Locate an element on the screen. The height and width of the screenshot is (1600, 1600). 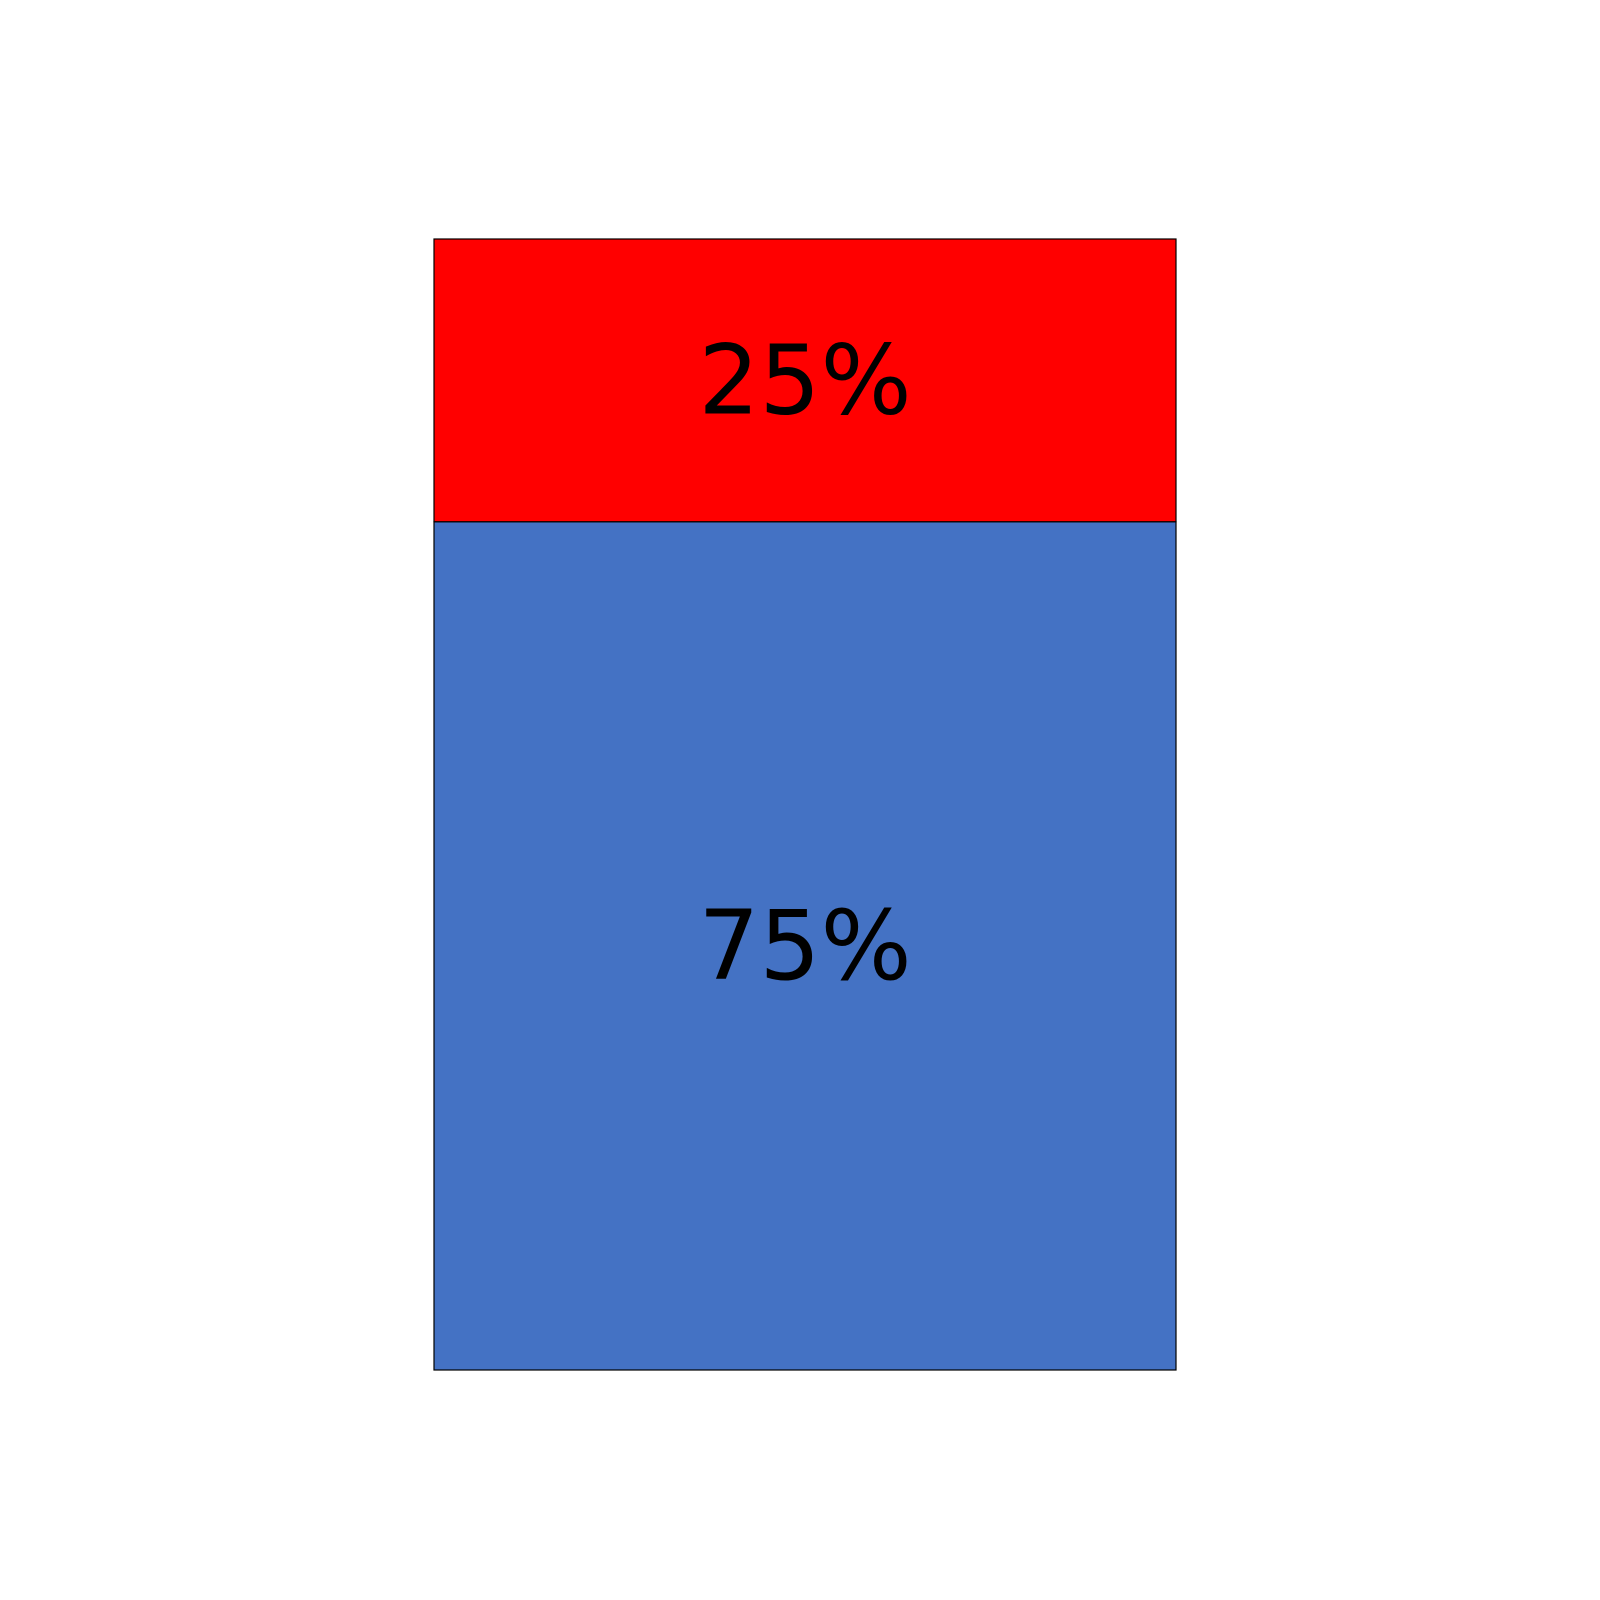
bar-segment-label-2: 25% is located at coordinates (804, 380).